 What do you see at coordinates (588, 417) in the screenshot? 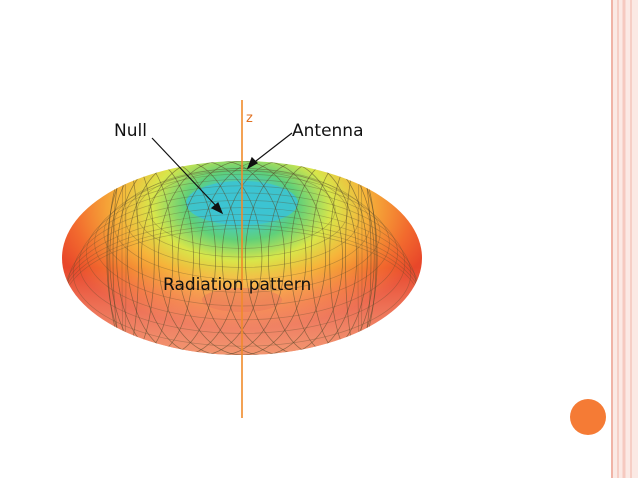
I see `decor-circle` at bounding box center [588, 417].